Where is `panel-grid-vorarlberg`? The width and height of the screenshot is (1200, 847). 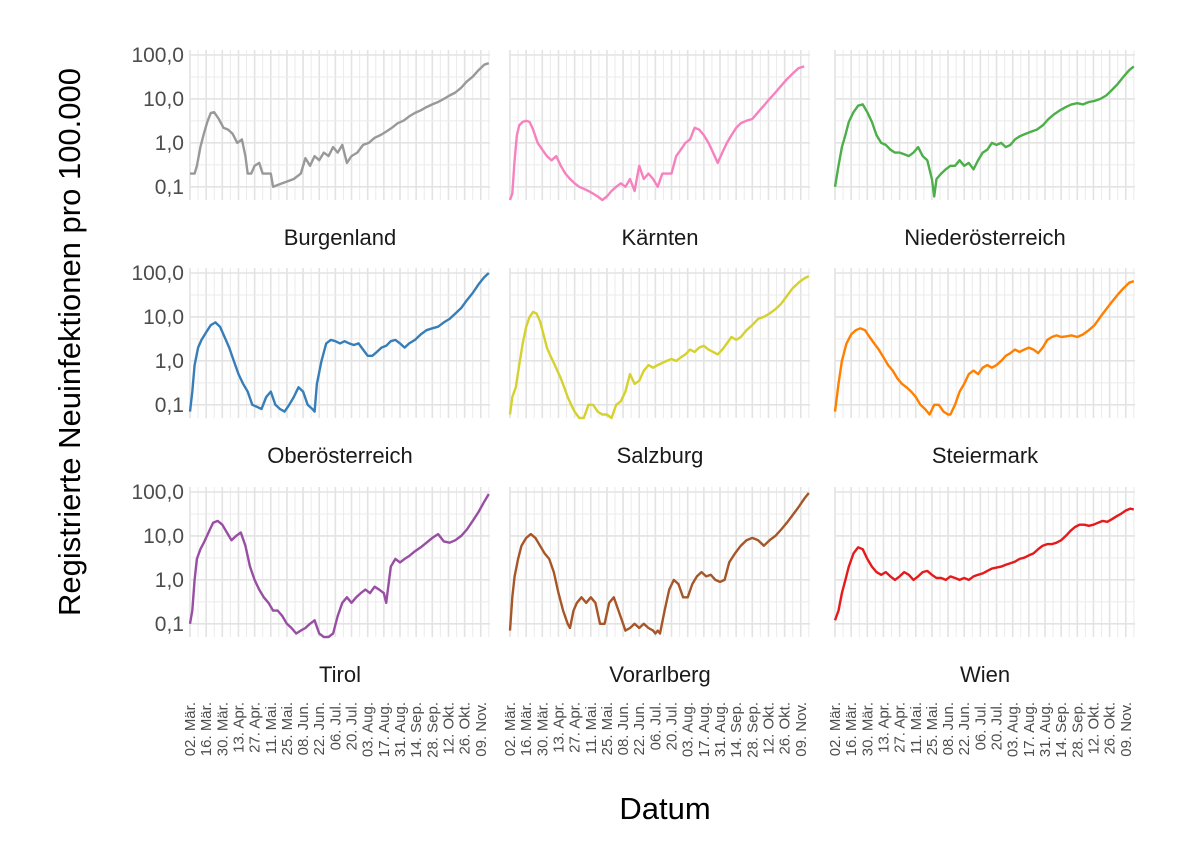
panel-grid-vorarlberg is located at coordinates (659, 562).